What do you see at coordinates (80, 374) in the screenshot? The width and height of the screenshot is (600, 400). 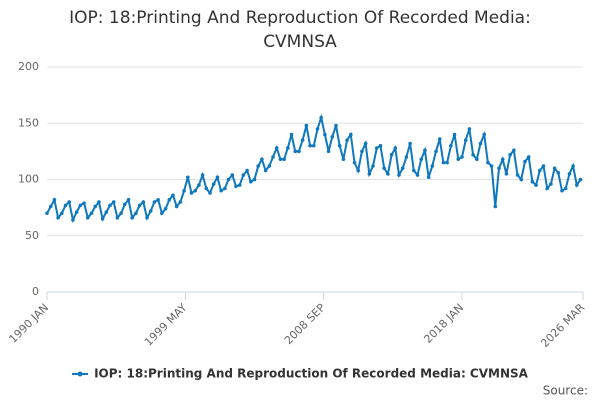 I see `legend-marker` at bounding box center [80, 374].